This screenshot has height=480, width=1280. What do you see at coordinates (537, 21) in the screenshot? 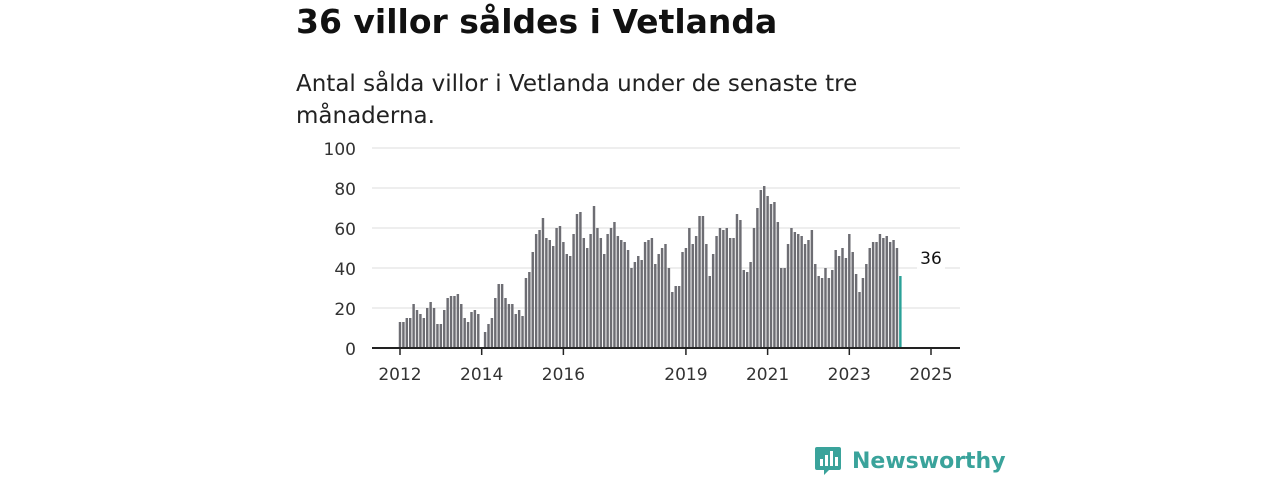
I see `chart-title: 36 villor såldes i Vetlanda` at bounding box center [537, 21].